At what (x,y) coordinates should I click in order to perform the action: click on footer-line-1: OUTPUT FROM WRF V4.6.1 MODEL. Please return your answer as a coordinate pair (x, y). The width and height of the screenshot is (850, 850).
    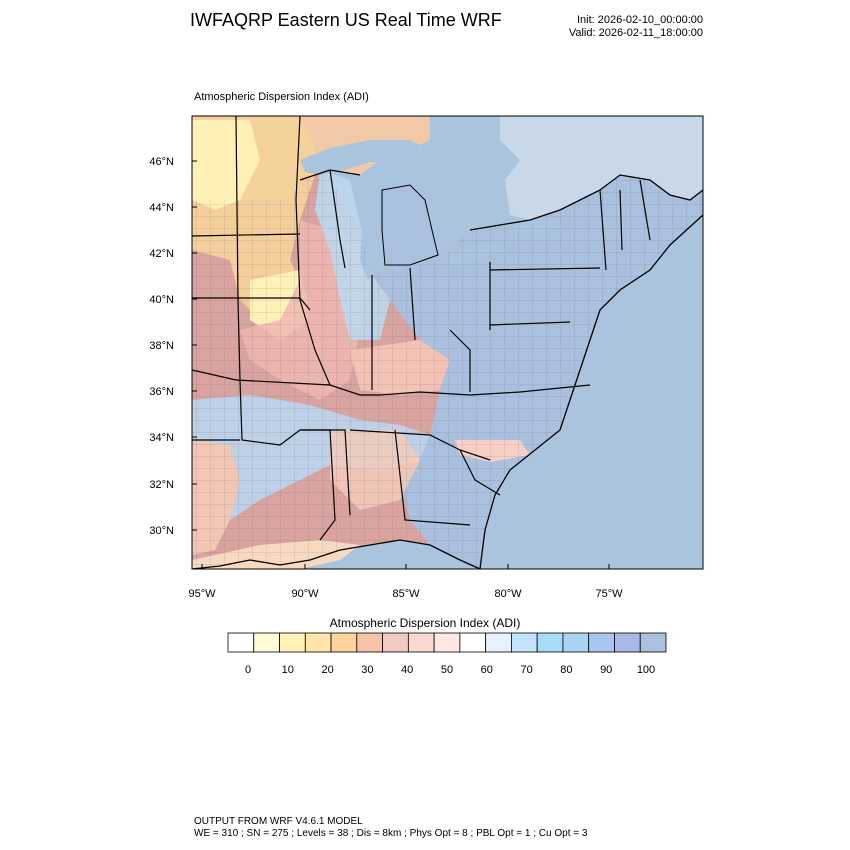
    Looking at the image, I should click on (278, 821).